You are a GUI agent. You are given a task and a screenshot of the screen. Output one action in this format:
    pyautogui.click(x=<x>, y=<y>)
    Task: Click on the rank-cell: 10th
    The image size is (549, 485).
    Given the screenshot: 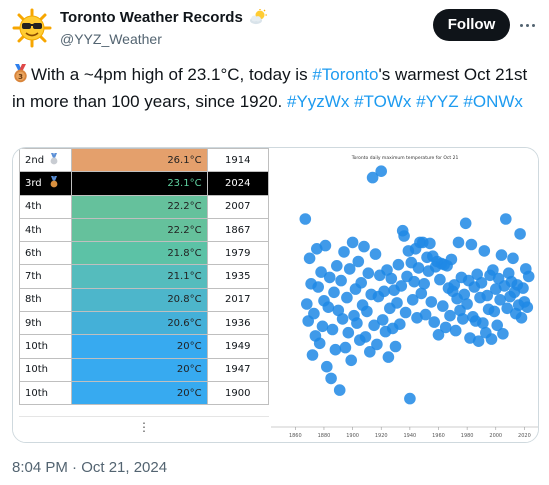 What is the action you would take?
    pyautogui.click(x=45, y=393)
    